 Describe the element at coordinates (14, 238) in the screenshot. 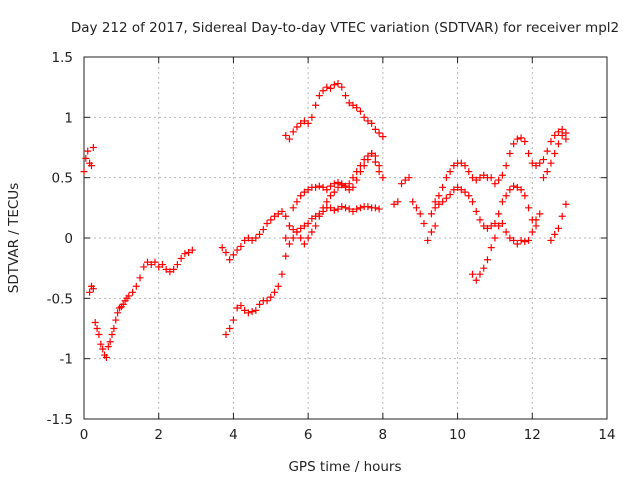

I see `y-axis-label: SDTVAR / TECUs` at that location.